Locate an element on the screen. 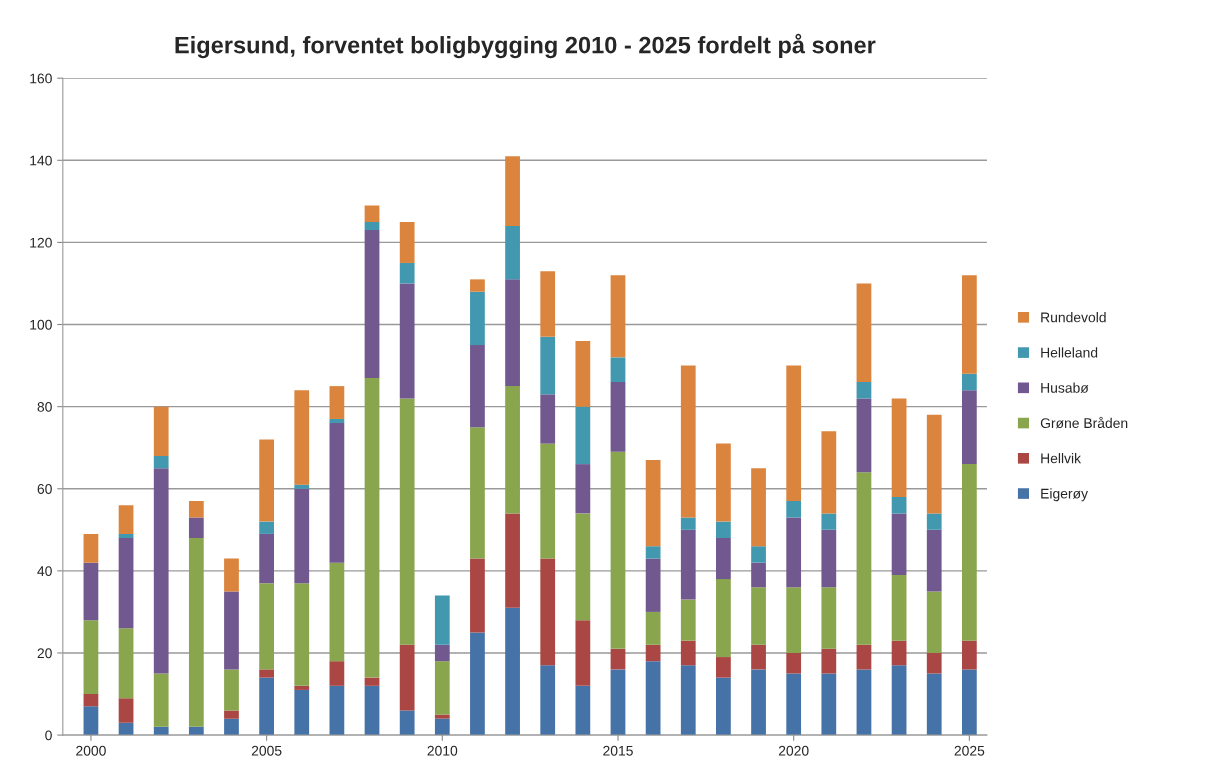 Image resolution: width=1208 pixels, height=782 pixels. legend-label: Hellvik is located at coordinates (1061, 458).